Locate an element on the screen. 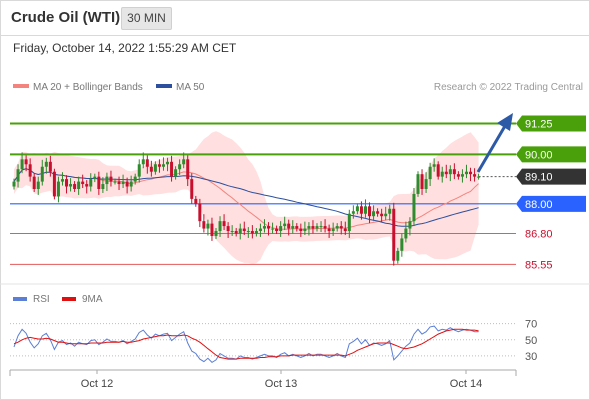 Image resolution: width=590 pixels, height=400 pixels. rsi-panel: 70 50 30 is located at coordinates (273, 341).